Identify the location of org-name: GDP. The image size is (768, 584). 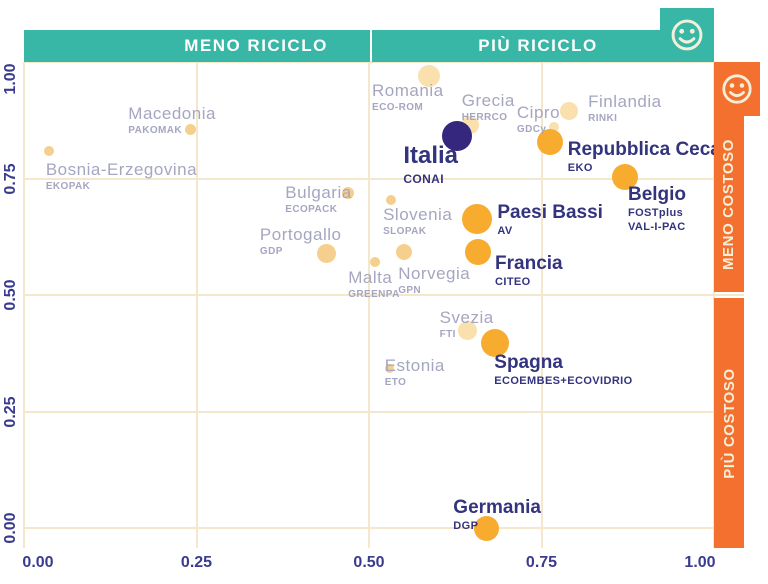
(271, 252).